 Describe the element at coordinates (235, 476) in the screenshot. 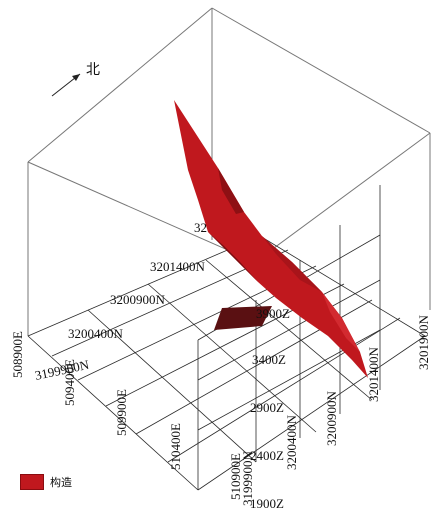

I see `easting-label: 510900E` at that location.